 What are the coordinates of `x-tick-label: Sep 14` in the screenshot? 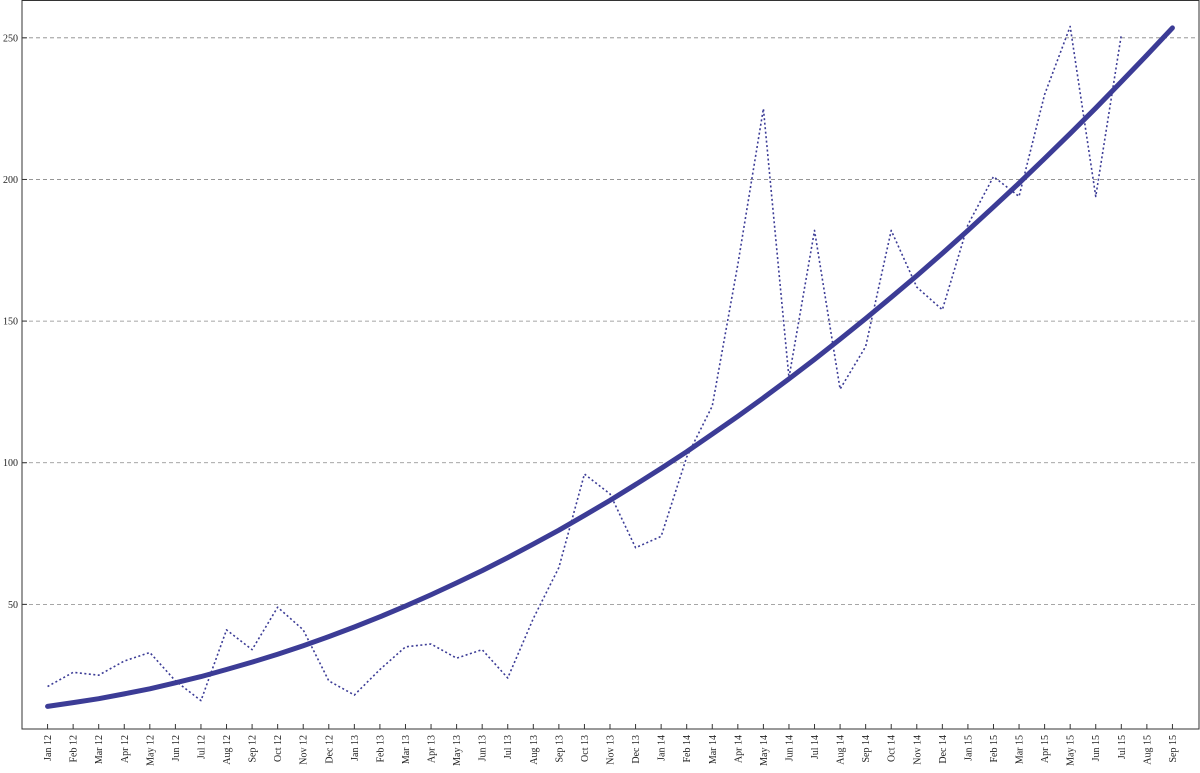 It's located at (866, 749).